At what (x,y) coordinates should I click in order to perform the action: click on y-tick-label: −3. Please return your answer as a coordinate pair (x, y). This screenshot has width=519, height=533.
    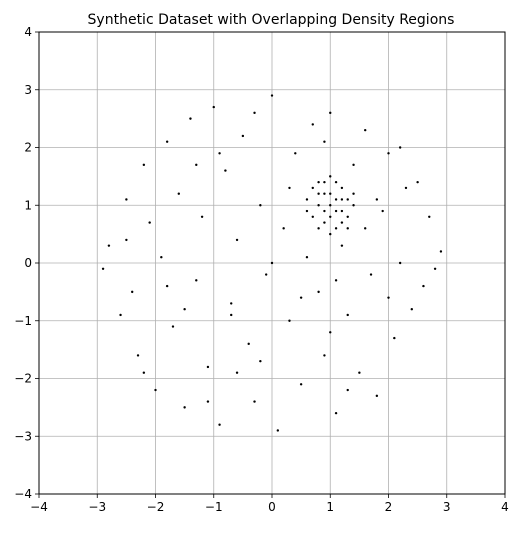
    Looking at the image, I should click on (23, 436).